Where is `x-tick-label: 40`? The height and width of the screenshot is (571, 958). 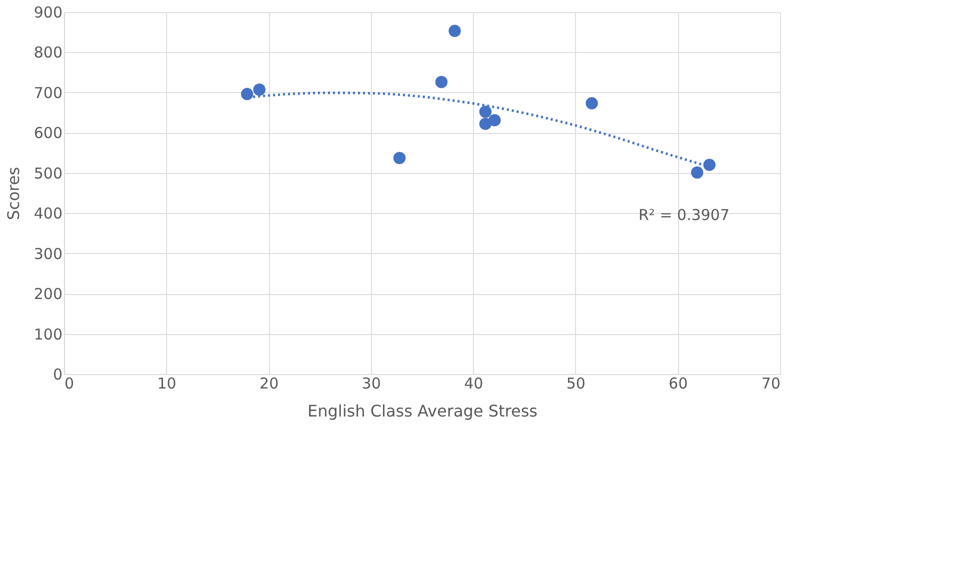 x-tick-label: 40 is located at coordinates (474, 383).